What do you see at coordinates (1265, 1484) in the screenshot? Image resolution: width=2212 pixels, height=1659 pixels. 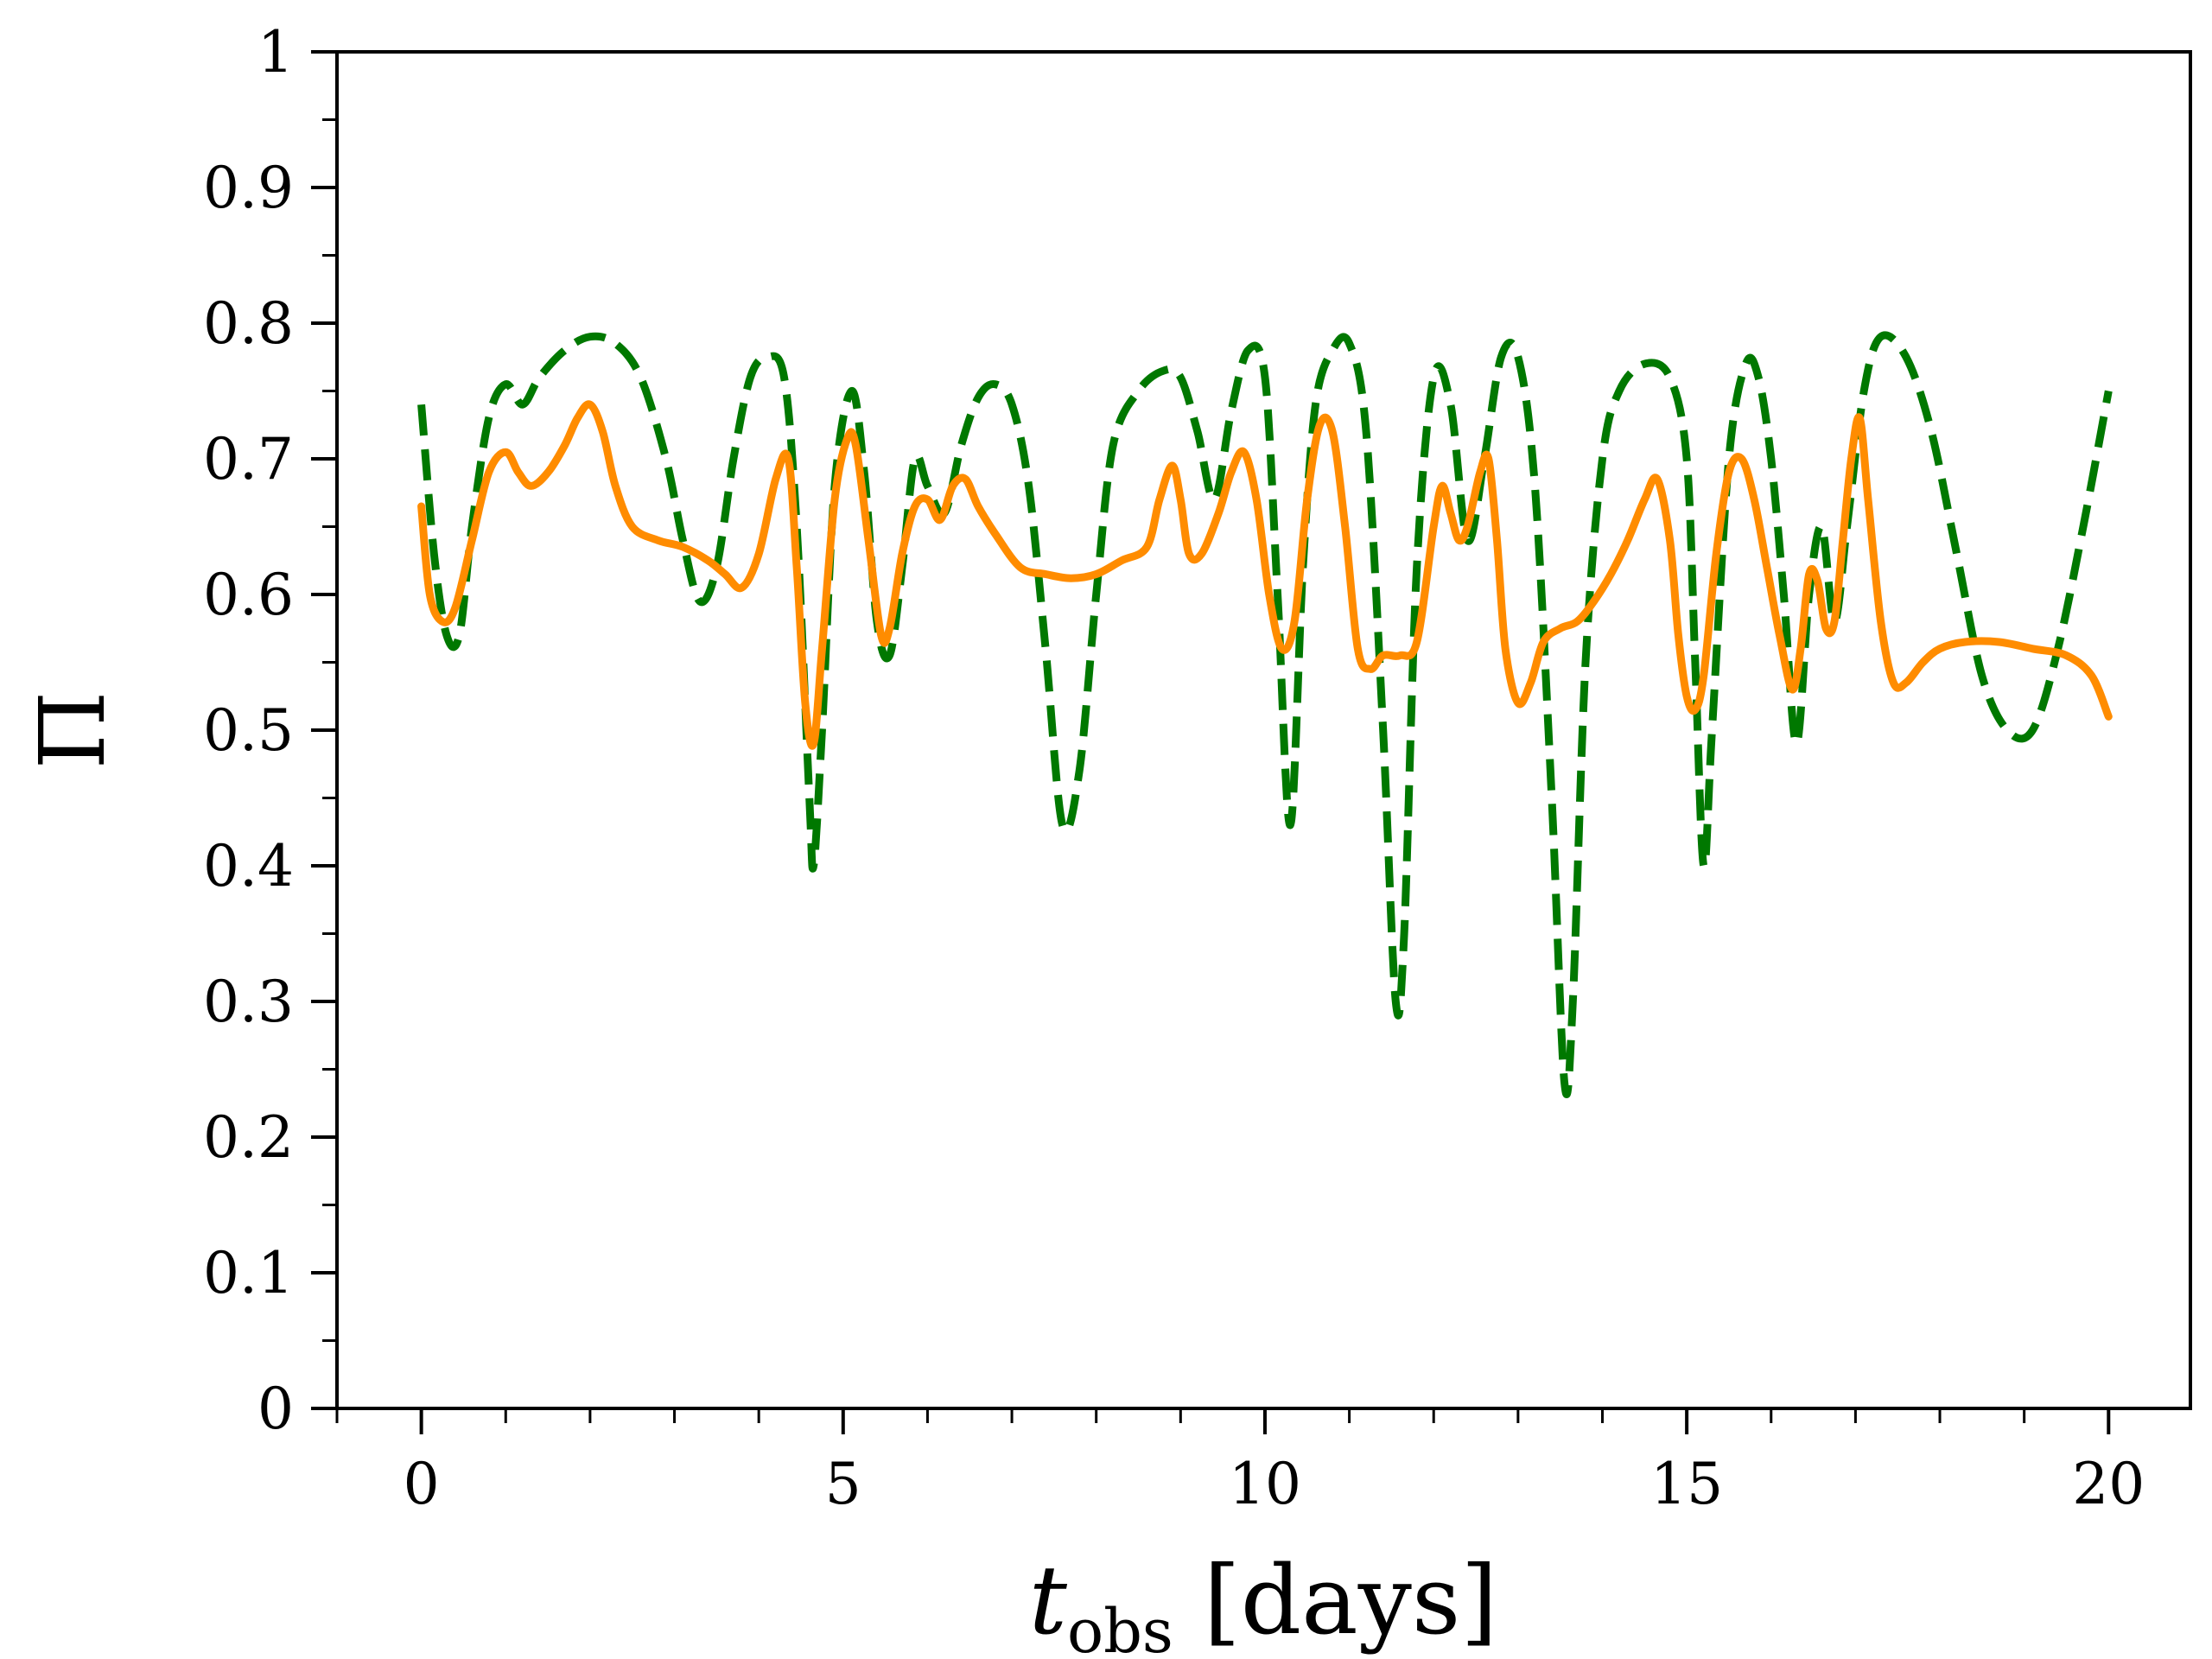 I see `x-tick-label: 10` at bounding box center [1265, 1484].